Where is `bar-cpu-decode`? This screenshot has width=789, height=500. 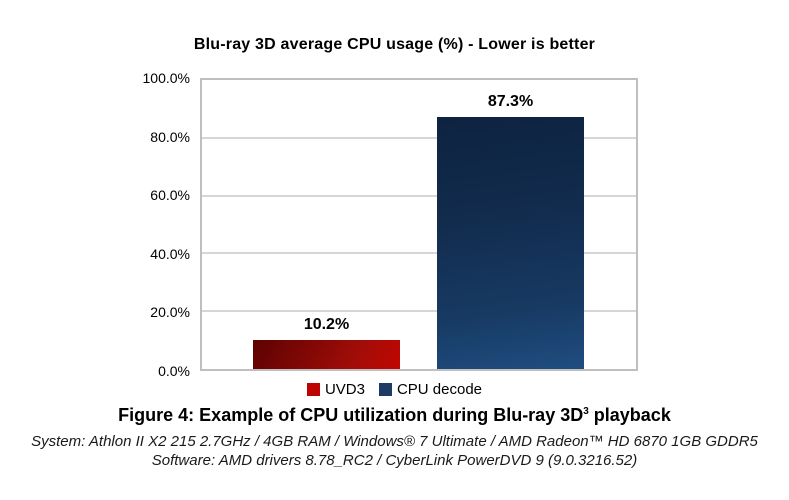
bar-cpu-decode is located at coordinates (510, 242).